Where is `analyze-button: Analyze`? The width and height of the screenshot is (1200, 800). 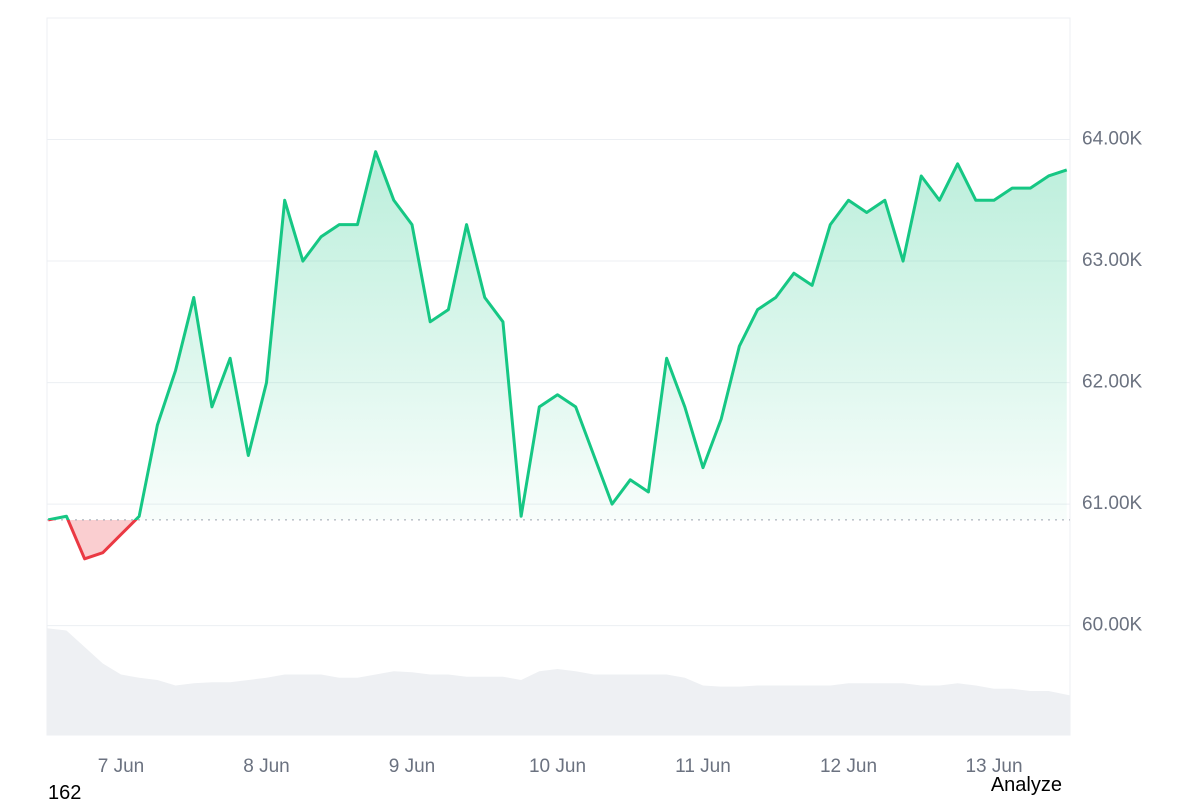
analyze-button: Analyze is located at coordinates (1026, 785).